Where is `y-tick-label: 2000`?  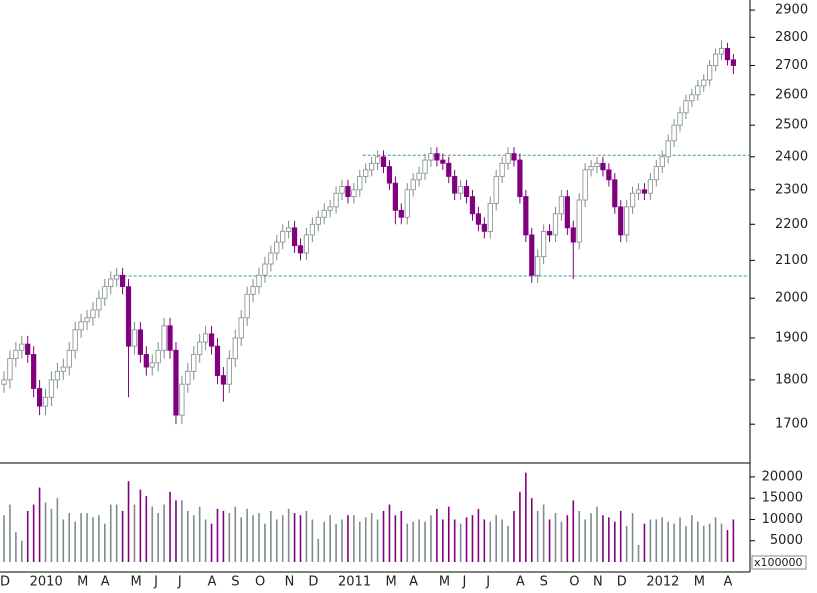
y-tick-label: 2000 is located at coordinates (791, 298).